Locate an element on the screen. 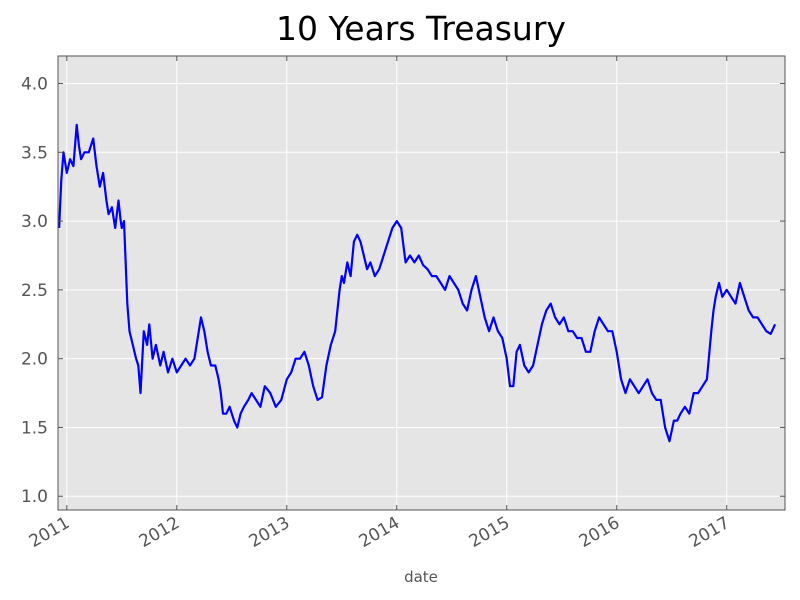 Image resolution: width=800 pixels, height=600 pixels. y-tick-label: 2.0 is located at coordinates (34, 360).